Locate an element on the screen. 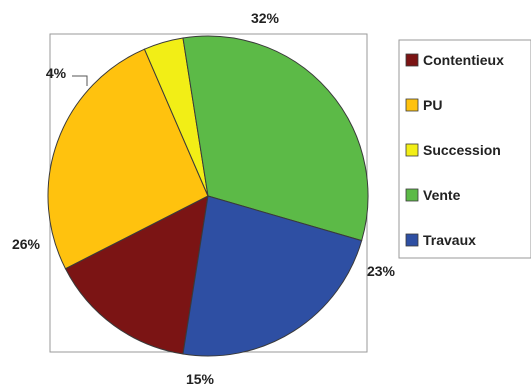  legend-swatch-vente is located at coordinates (412, 195).